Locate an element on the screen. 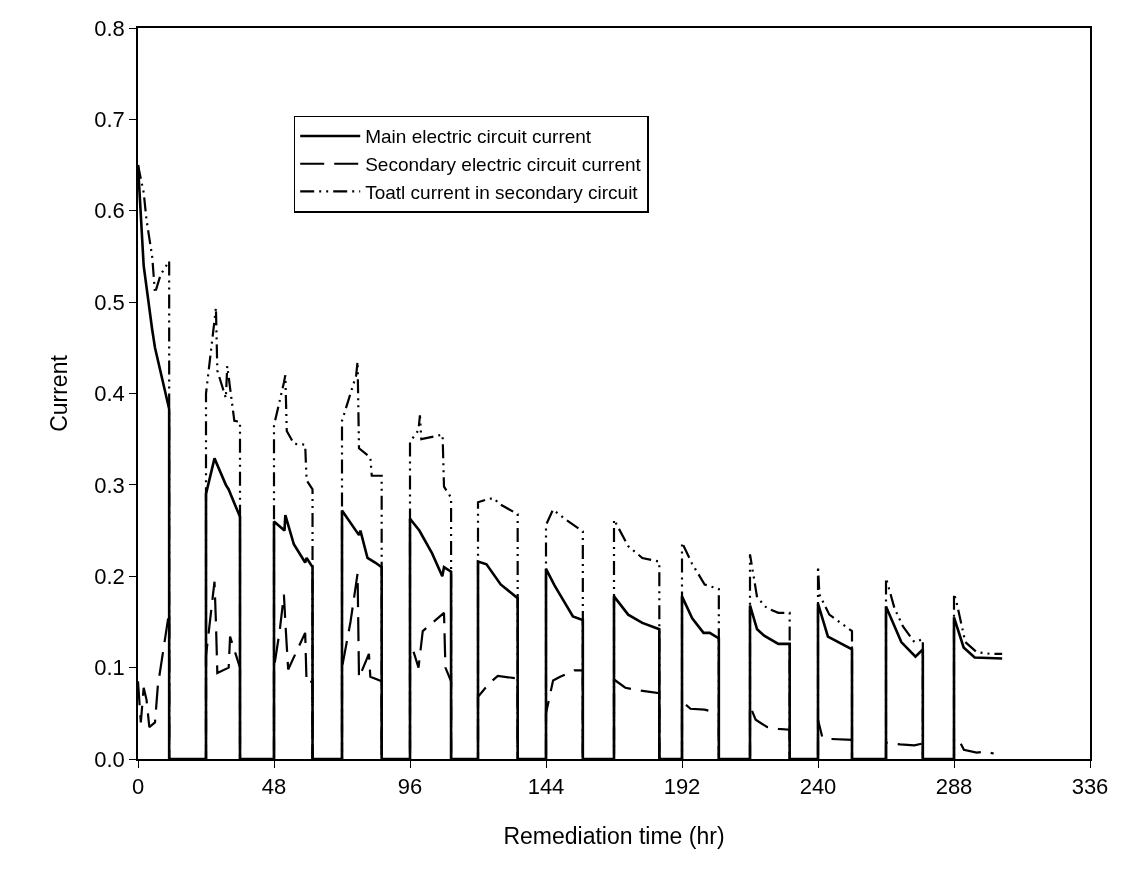 The height and width of the screenshot is (890, 1125). x-axis-title: Remediation time (hr) is located at coordinates (614, 836).